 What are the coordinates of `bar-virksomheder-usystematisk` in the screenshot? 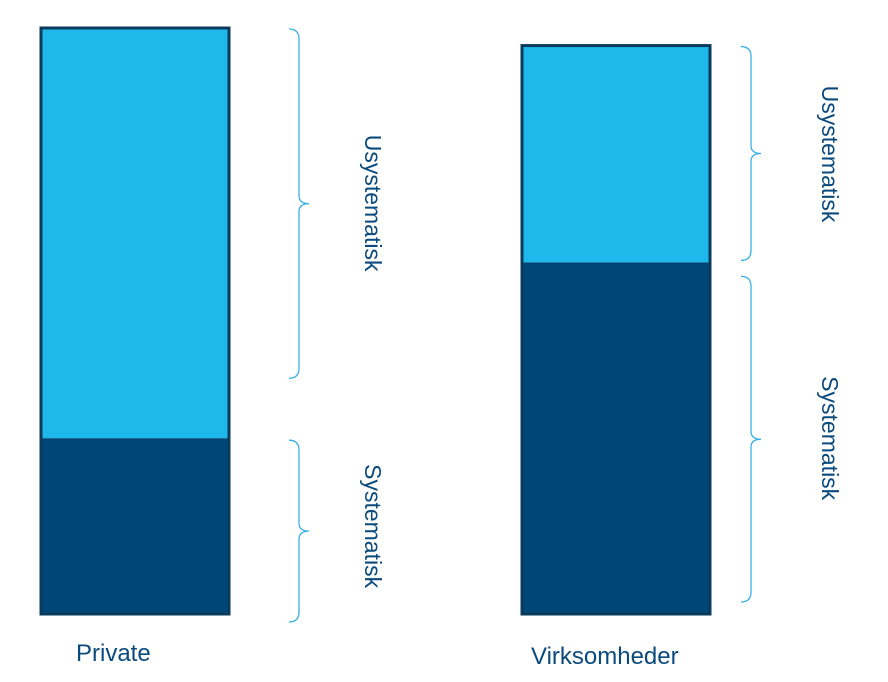 It's located at (616, 154).